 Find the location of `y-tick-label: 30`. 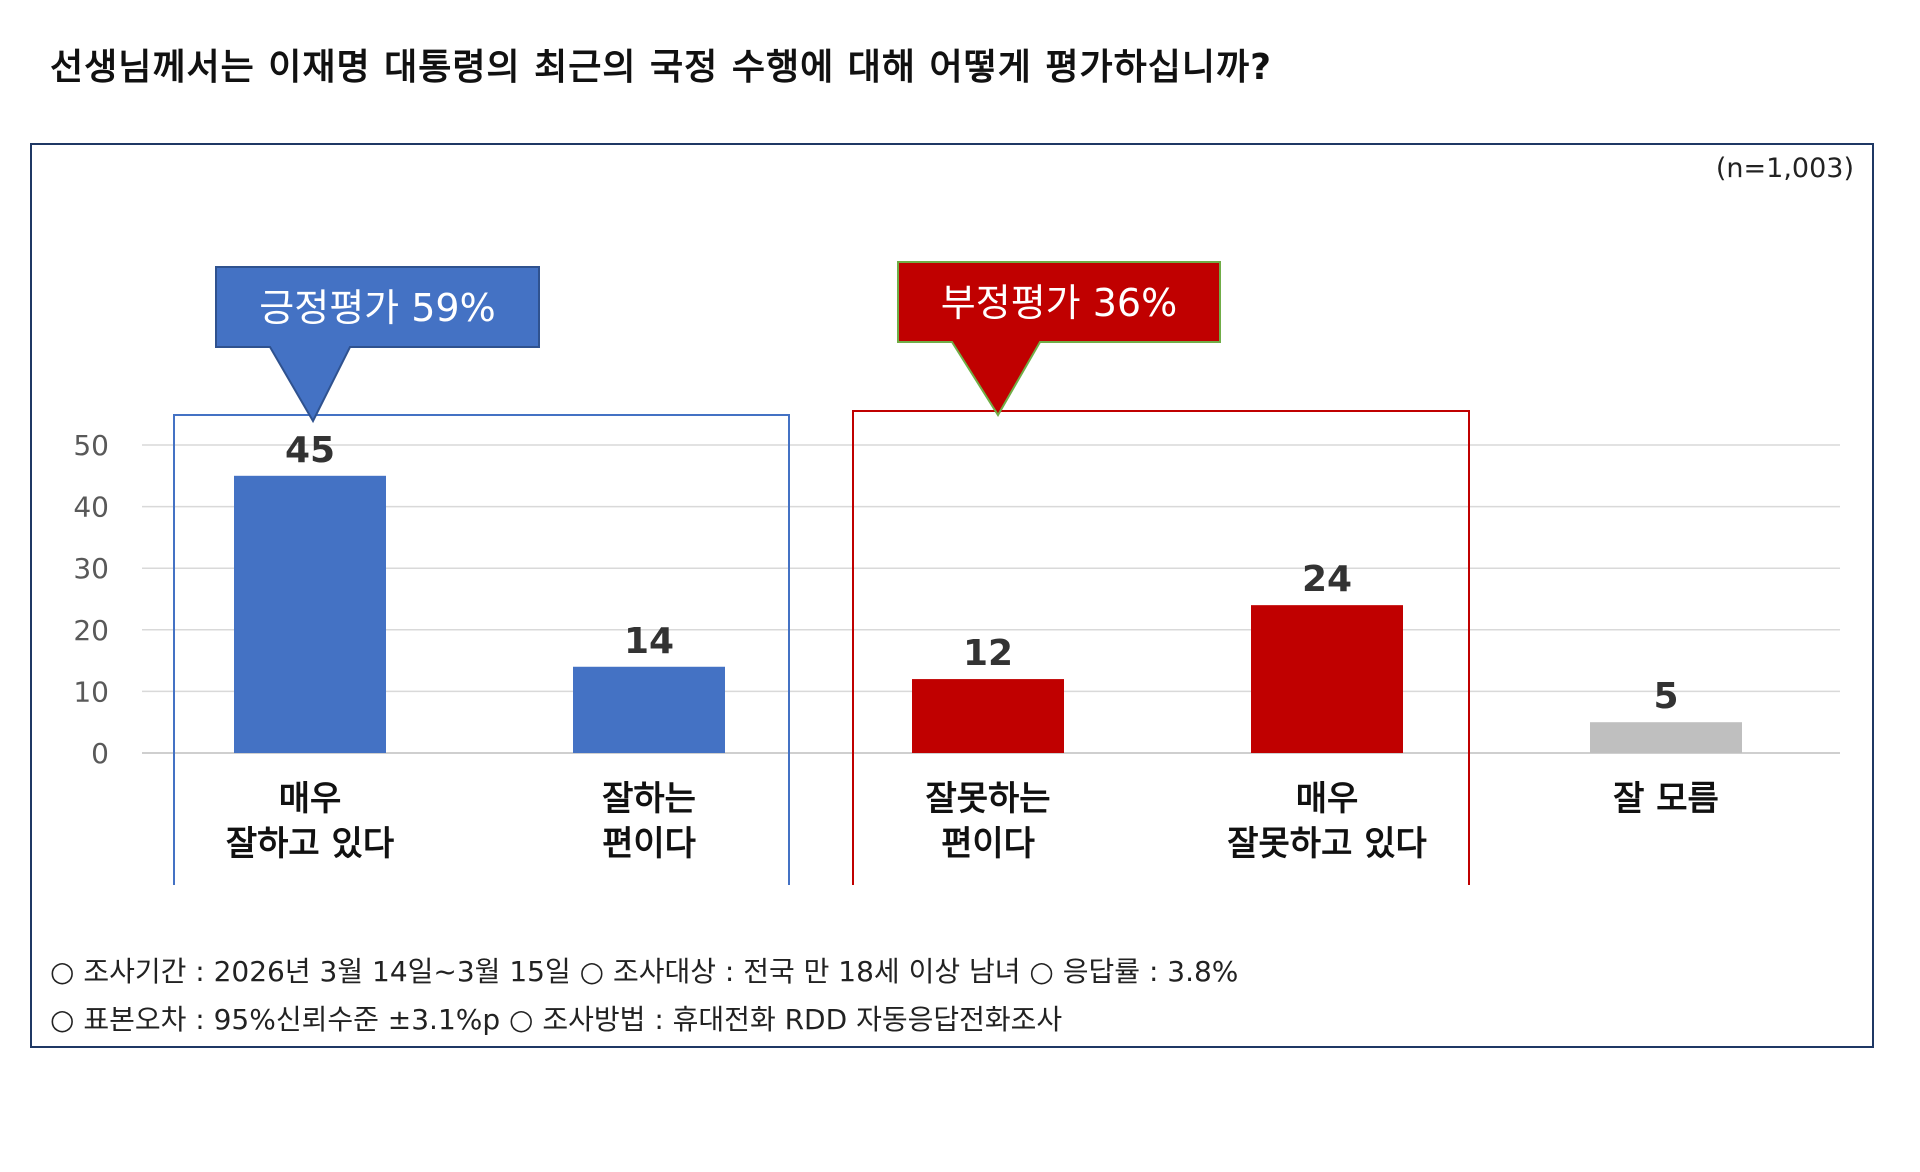

y-tick-label: 30 is located at coordinates (91, 568).